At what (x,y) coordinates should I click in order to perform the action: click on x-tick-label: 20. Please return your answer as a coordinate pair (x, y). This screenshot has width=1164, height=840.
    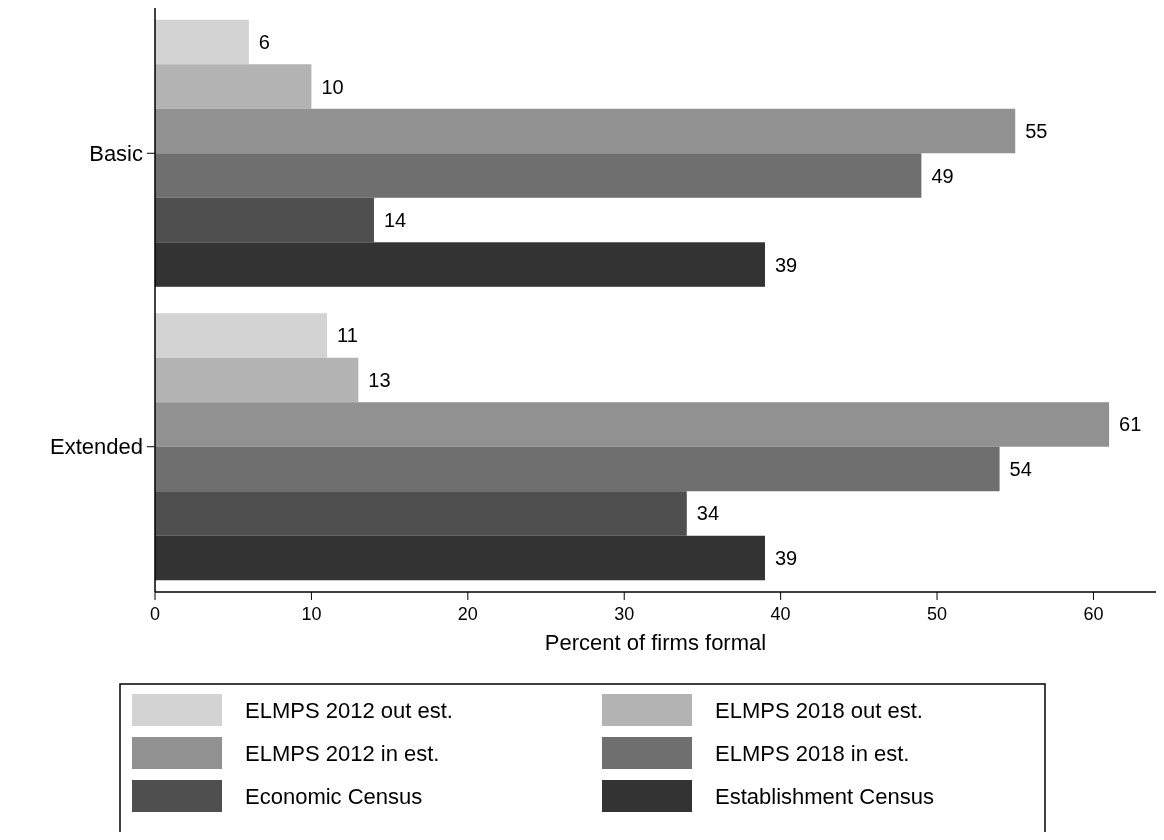
    Looking at the image, I should click on (467, 614).